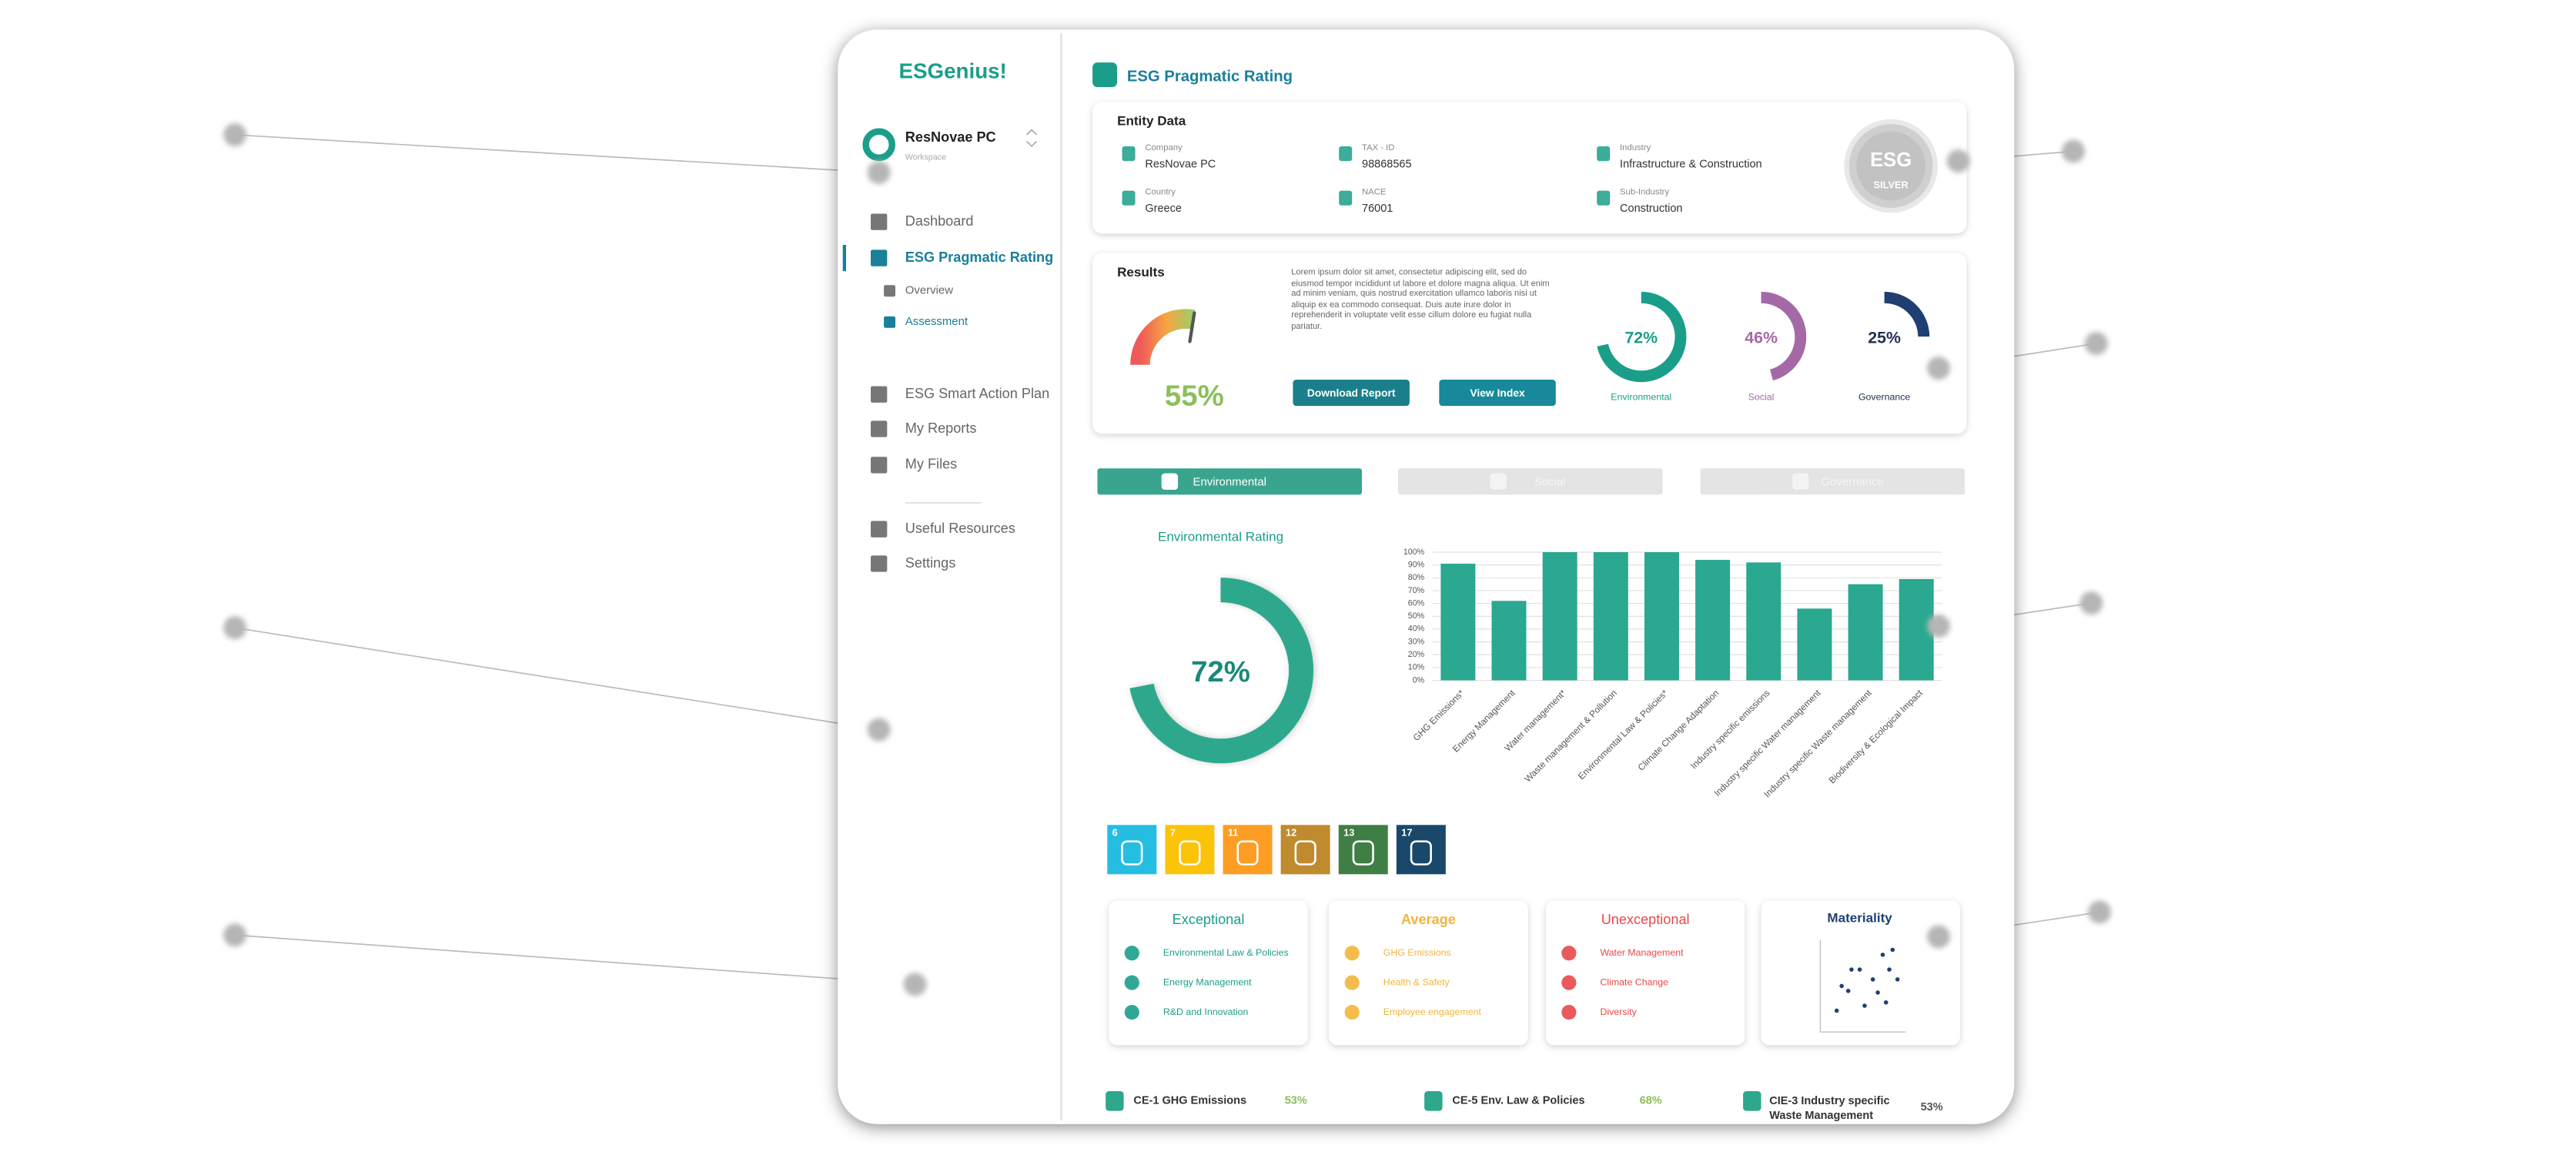 The width and height of the screenshot is (2576, 1152). Describe the element at coordinates (940, 221) in the screenshot. I see `nav-item: Dashboard` at that location.